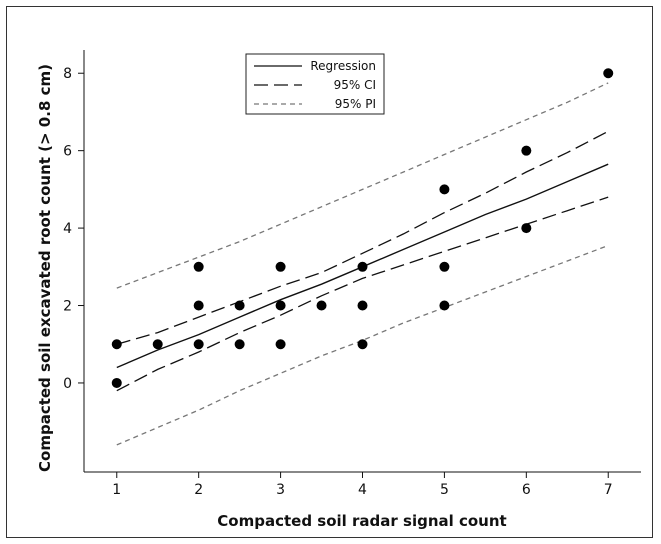 The width and height of the screenshot is (661, 544). I want to click on x-tick-label: 7, so click(608, 490).